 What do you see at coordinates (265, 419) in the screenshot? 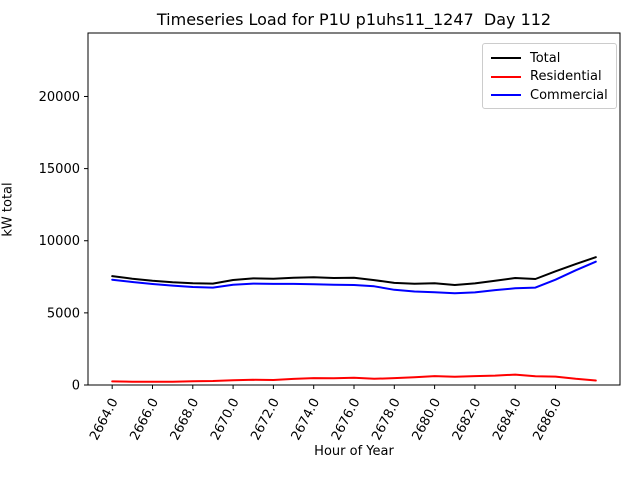
I see `x-tick-label: 2672.0` at bounding box center [265, 419].